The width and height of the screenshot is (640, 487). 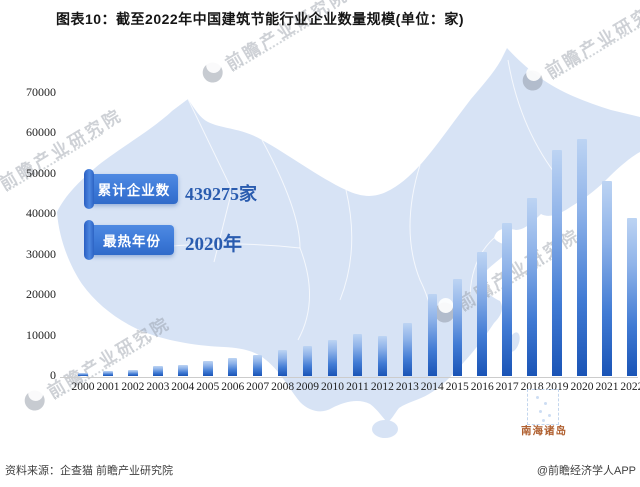 I want to click on islands-dots-icon, so click(x=537, y=397).